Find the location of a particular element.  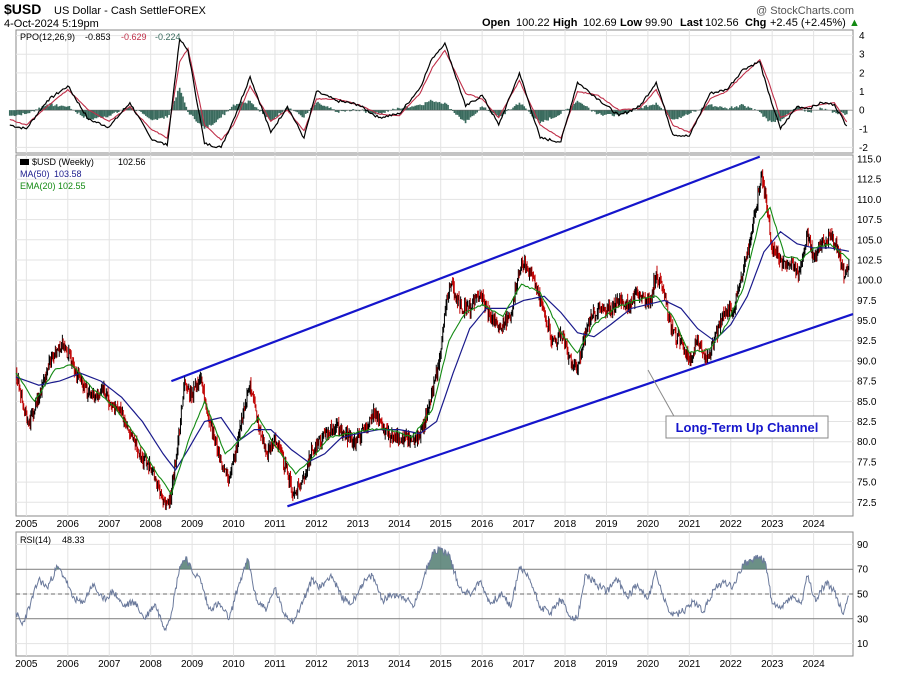

low-label: Low is located at coordinates (631, 23).